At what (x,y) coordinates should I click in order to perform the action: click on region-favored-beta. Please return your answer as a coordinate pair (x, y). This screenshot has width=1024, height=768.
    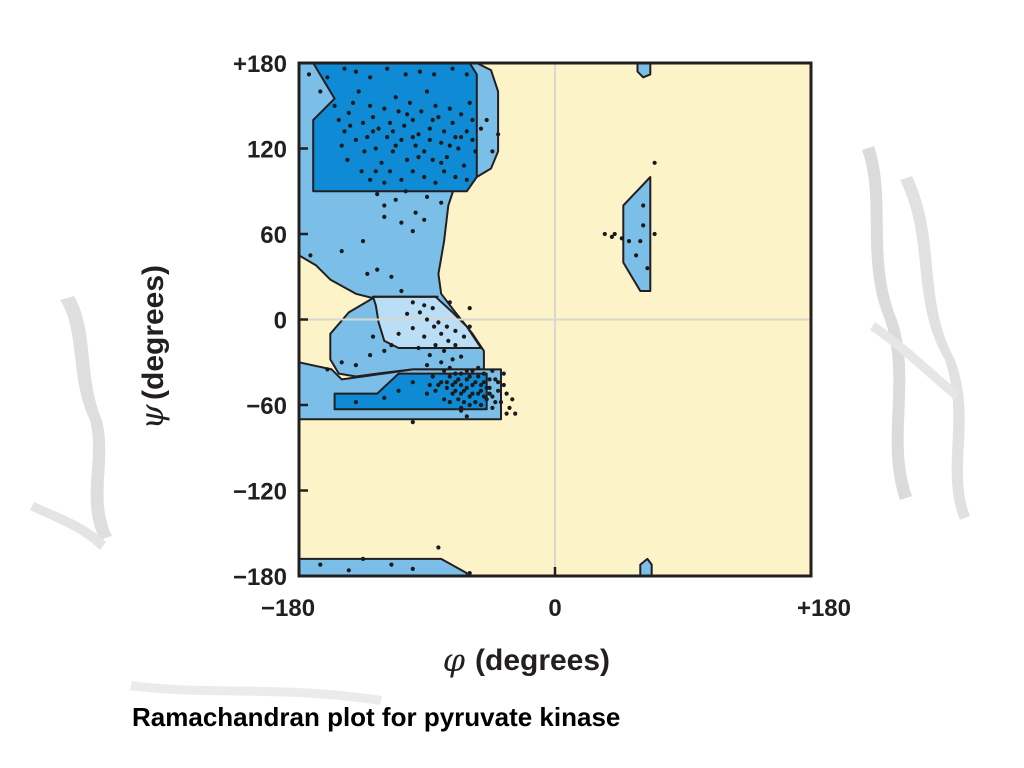
    Looking at the image, I should click on (395, 127).